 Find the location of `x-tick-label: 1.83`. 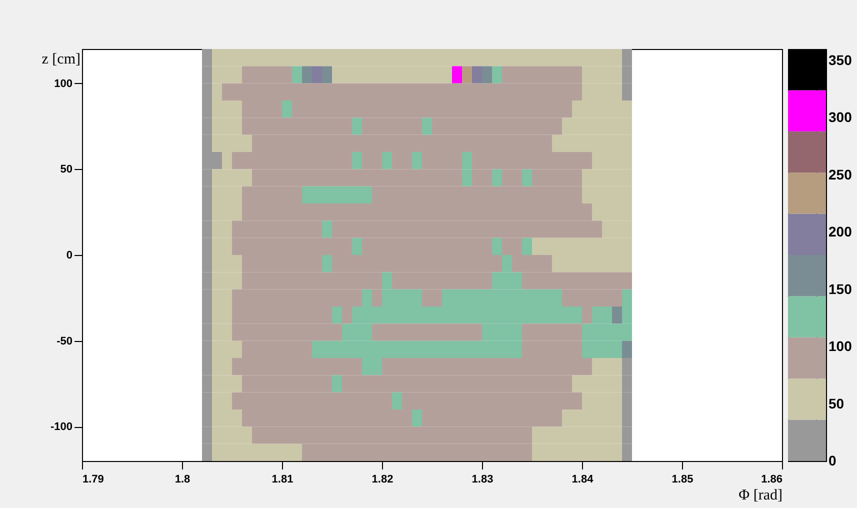

x-tick-label: 1.83 is located at coordinates (483, 480).